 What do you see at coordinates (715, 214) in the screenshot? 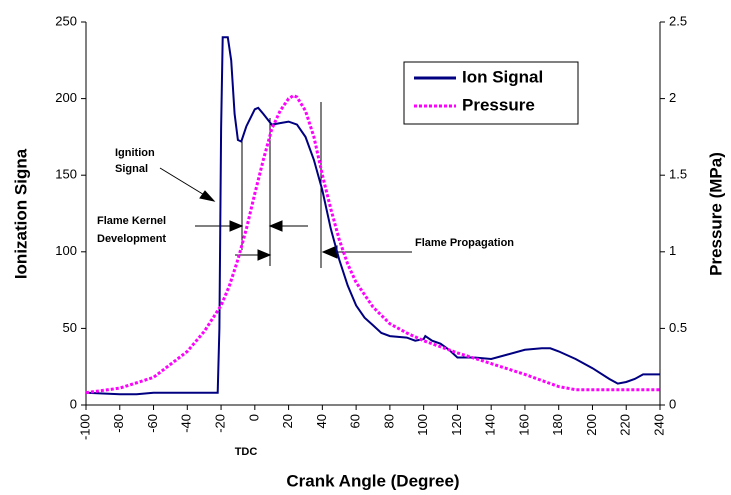
I see `y2-axis-label: Pressure (MPa)` at bounding box center [715, 214].